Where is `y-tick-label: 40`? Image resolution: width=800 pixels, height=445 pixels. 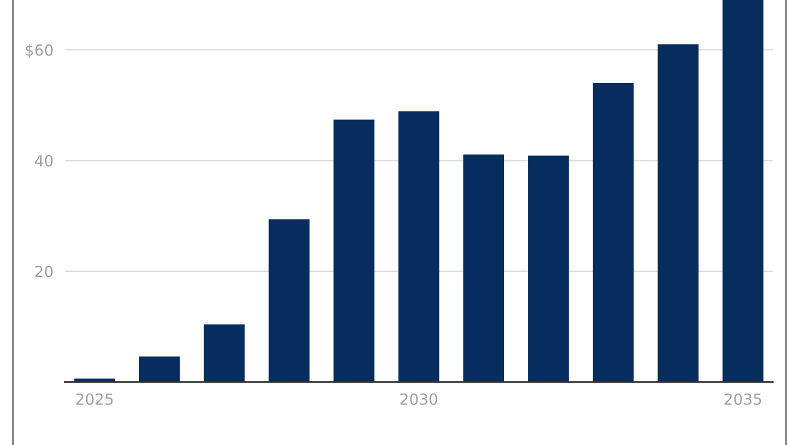
y-tick-label: 40 is located at coordinates (43, 161).